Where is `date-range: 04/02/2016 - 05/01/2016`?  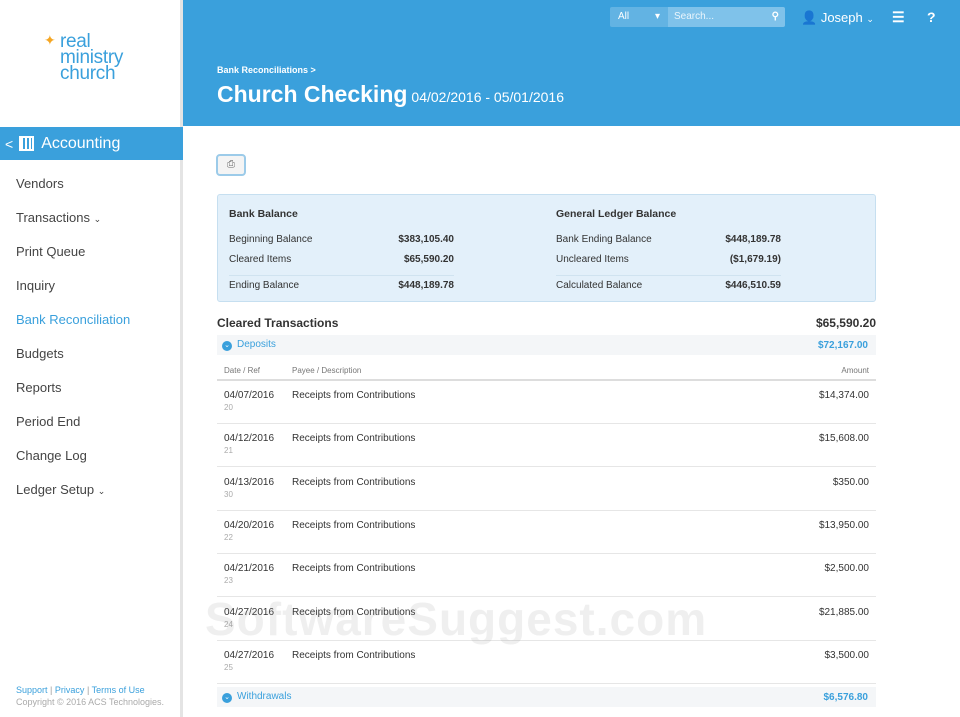 date-range: 04/02/2016 - 05/01/2016 is located at coordinates (487, 97).